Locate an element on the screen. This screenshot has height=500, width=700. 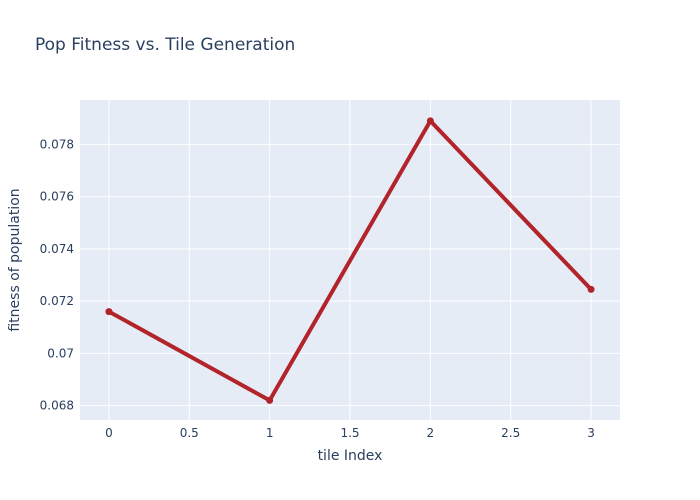
x-tick-label: 1 is located at coordinates (270, 433).